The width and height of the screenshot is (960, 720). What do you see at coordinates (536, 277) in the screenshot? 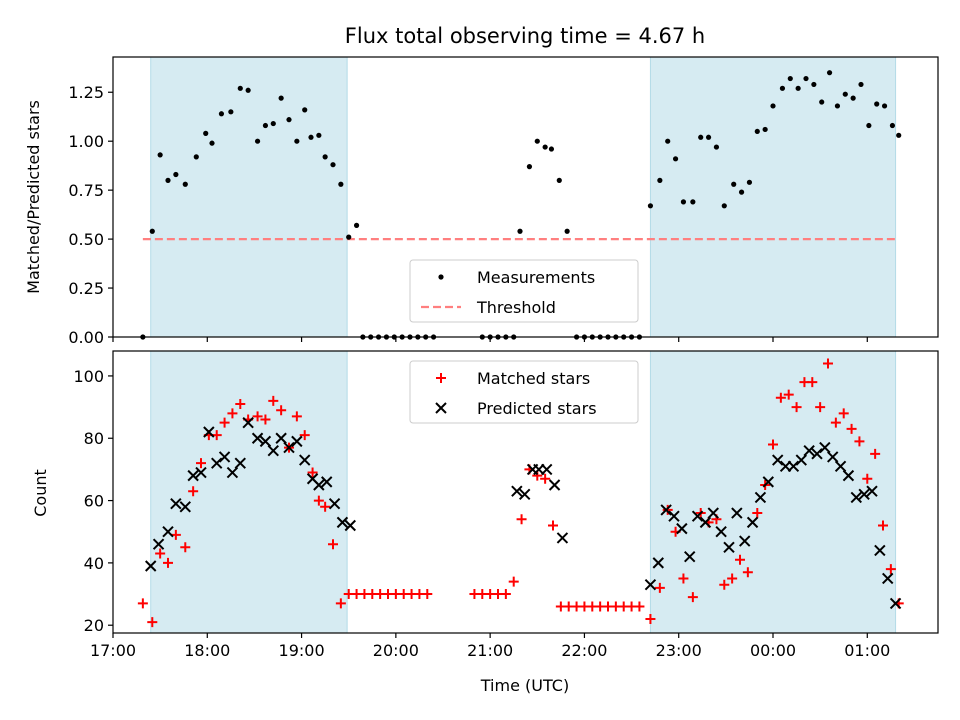
I see `legend-label: Measurements` at bounding box center [536, 277].